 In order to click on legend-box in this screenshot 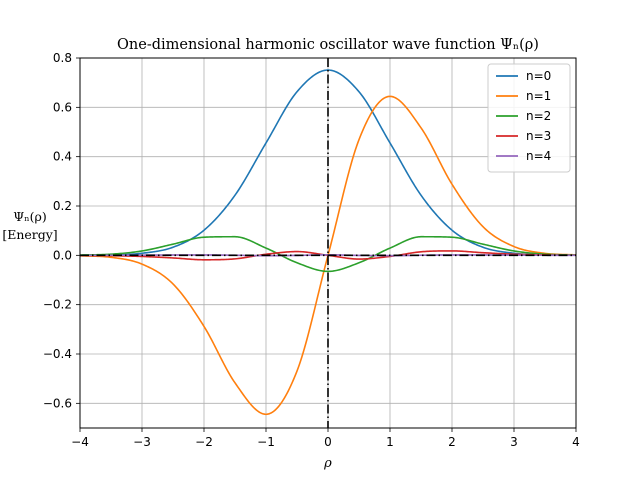, I will do `click(529, 118)`.